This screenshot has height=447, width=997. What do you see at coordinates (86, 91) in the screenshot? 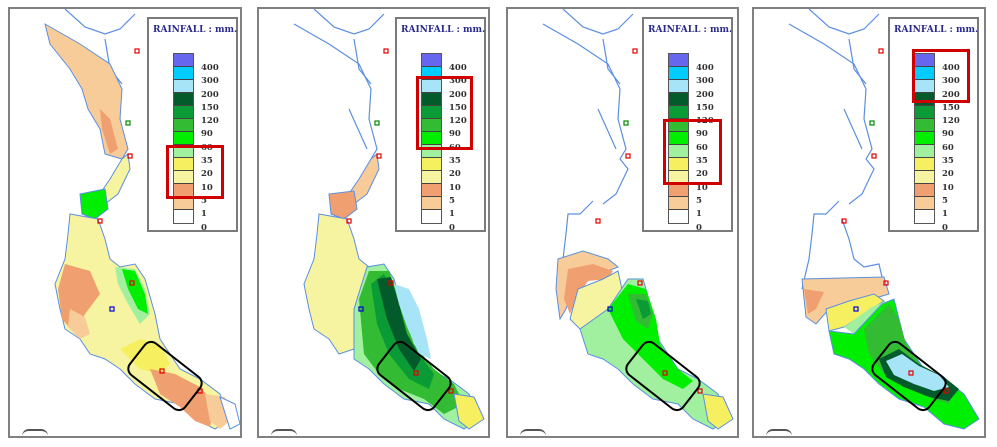
I see `rain-region-1-5mm` at bounding box center [86, 91].